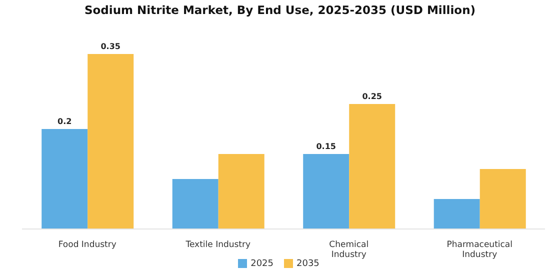 The image size is (560, 280). I want to click on legend-label: 2025, so click(262, 264).